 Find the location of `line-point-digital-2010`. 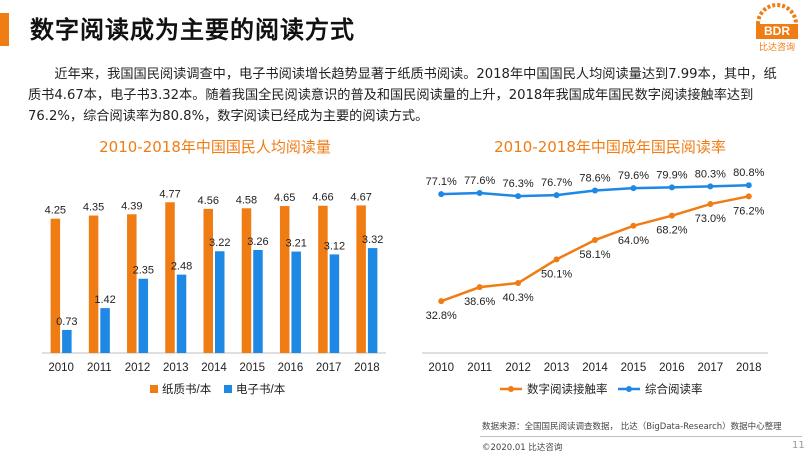

line-point-digital-2010 is located at coordinates (441, 301).